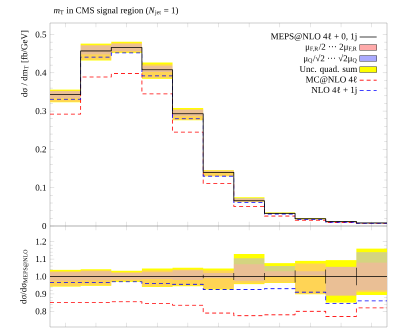  Describe the element at coordinates (313, 37) in the screenshot. I see `legend-label: MEPS@NLO 4ℓ + 0, 1j` at that location.